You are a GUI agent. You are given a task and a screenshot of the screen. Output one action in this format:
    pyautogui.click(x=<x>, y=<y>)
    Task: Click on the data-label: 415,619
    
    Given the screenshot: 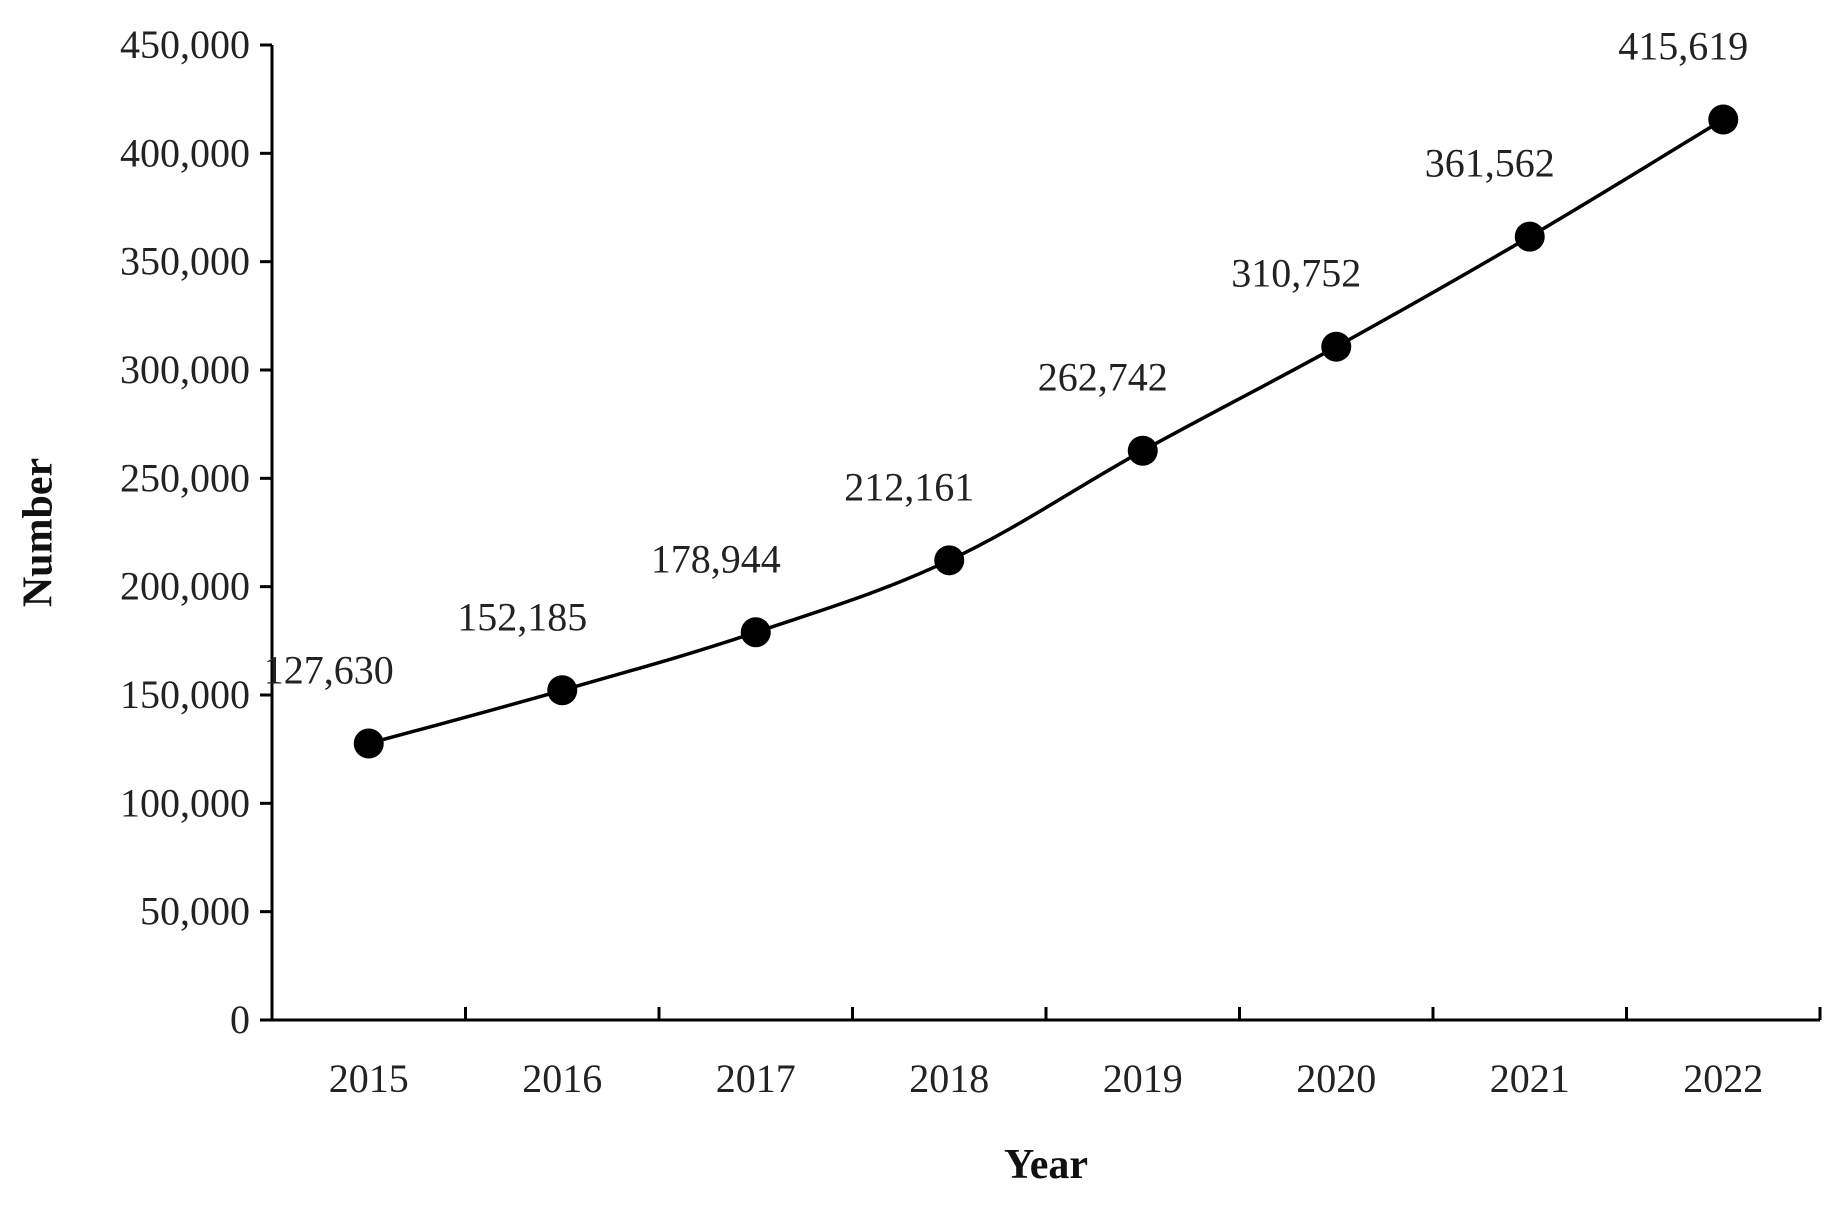 What is the action you would take?
    pyautogui.click(x=1683, y=45)
    